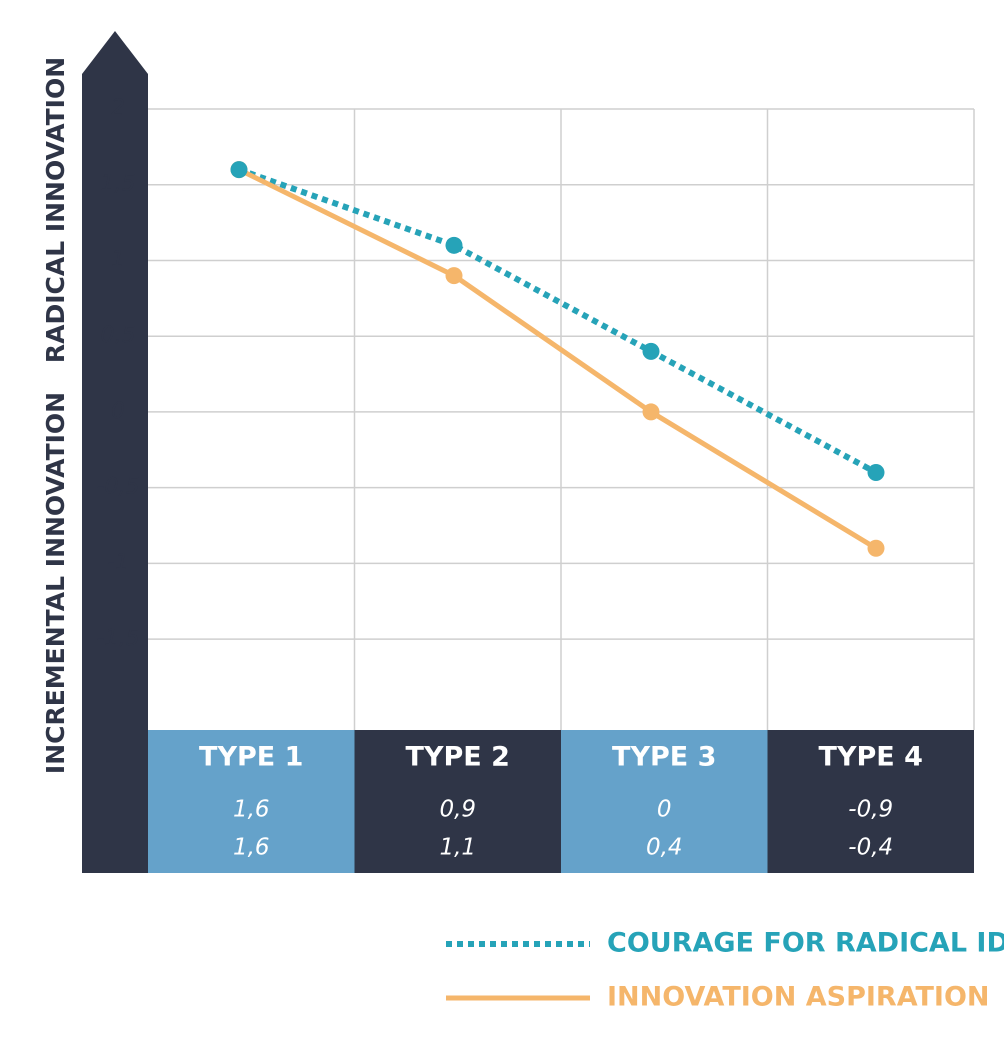 The image size is (1004, 1046). What do you see at coordinates (870, 810) in the screenshot?
I see `table-value-row1: -0,9` at bounding box center [870, 810].